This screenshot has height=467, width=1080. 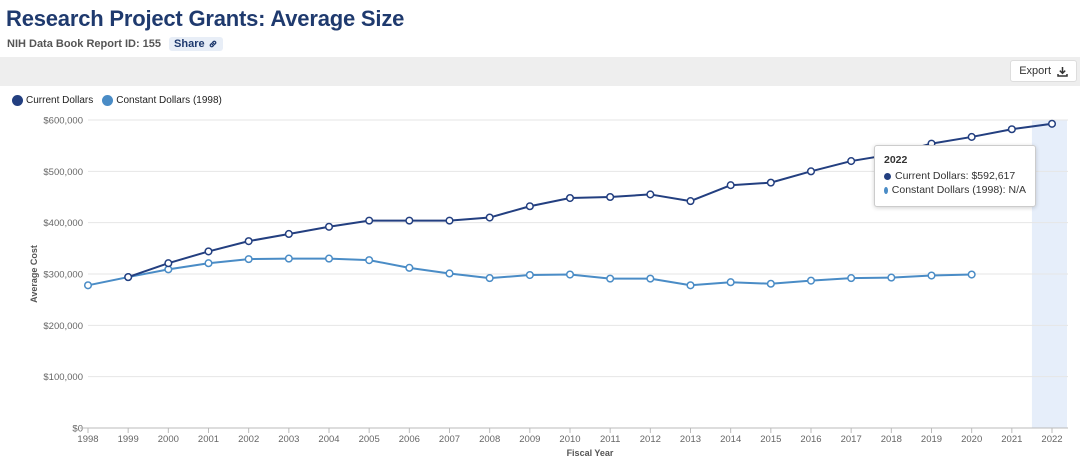 What do you see at coordinates (248, 439) in the screenshot?
I see `x-tick-label: 2002` at bounding box center [248, 439].